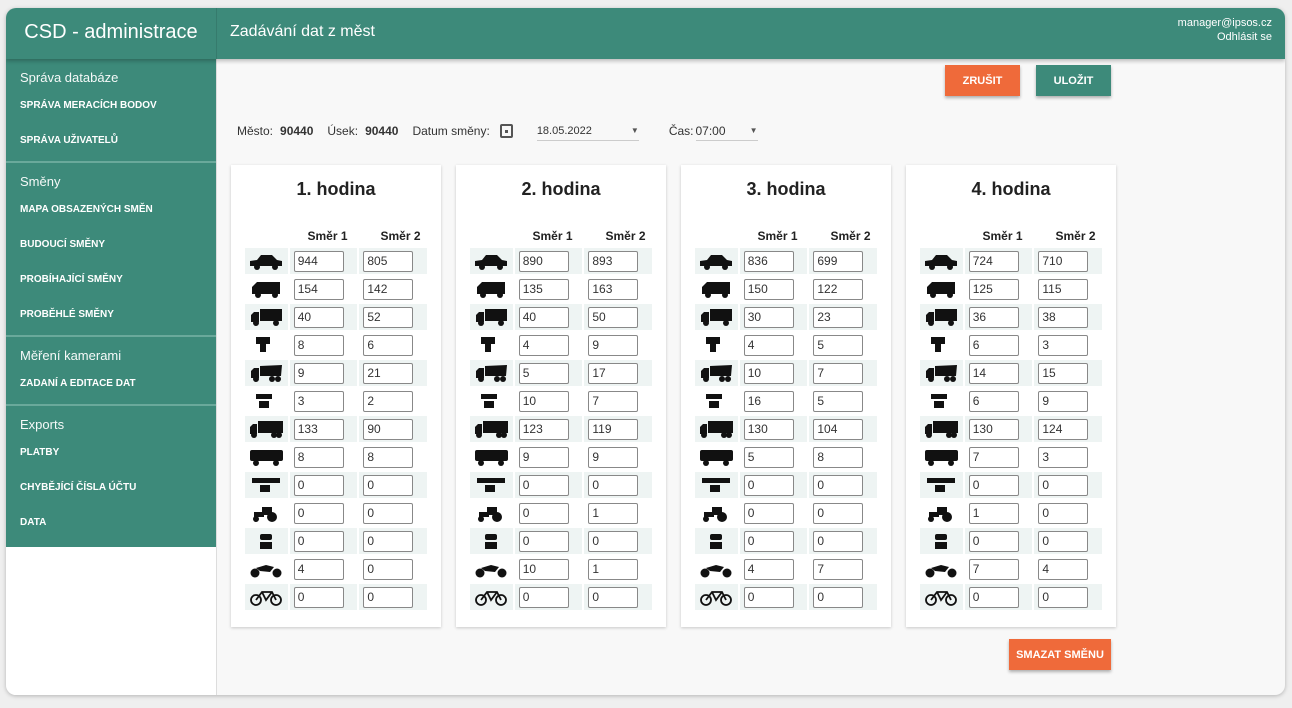  I want to click on sidebar-item: DATA, so click(33, 522).